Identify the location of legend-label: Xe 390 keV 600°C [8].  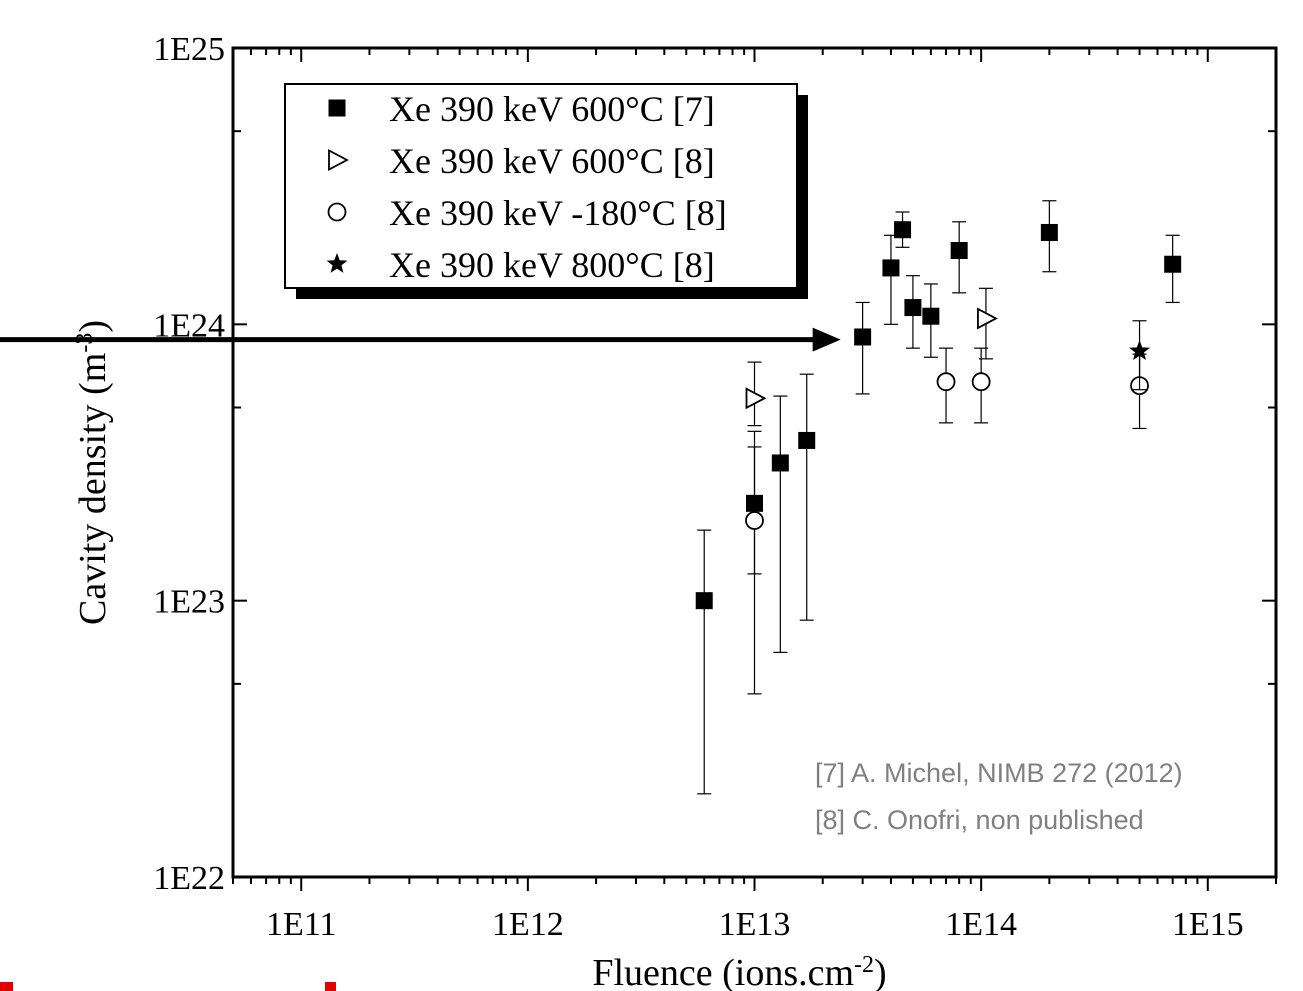
(552, 161).